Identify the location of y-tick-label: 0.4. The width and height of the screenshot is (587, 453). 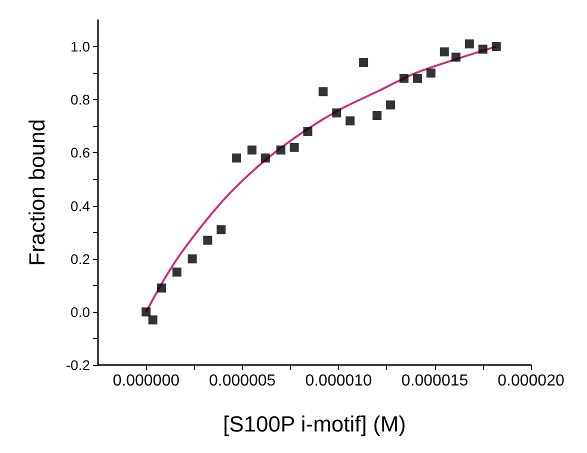
(80, 206).